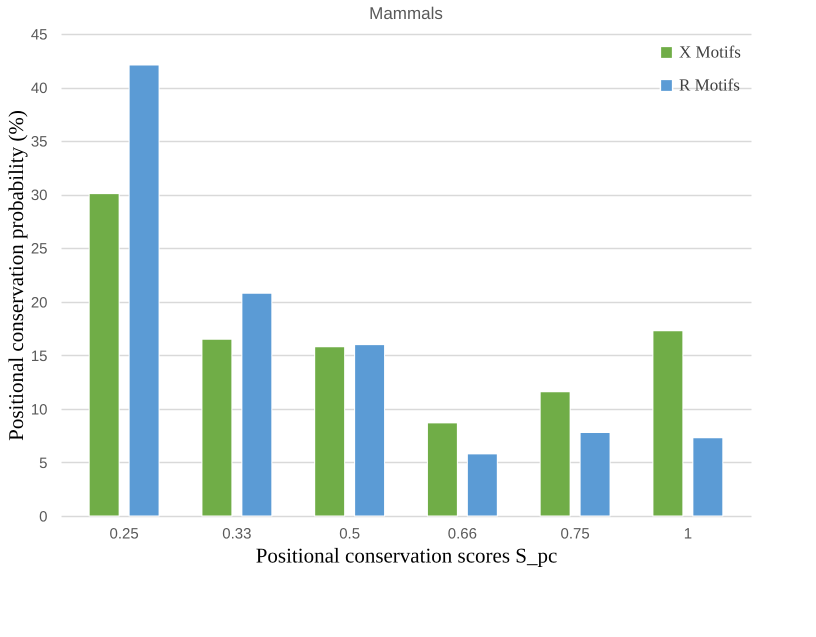 The height and width of the screenshot is (637, 816). What do you see at coordinates (39, 35) in the screenshot?
I see `y-tick-label: 45` at bounding box center [39, 35].